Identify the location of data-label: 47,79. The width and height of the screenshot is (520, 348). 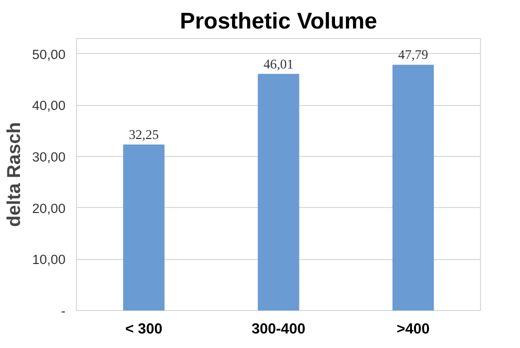
(413, 54).